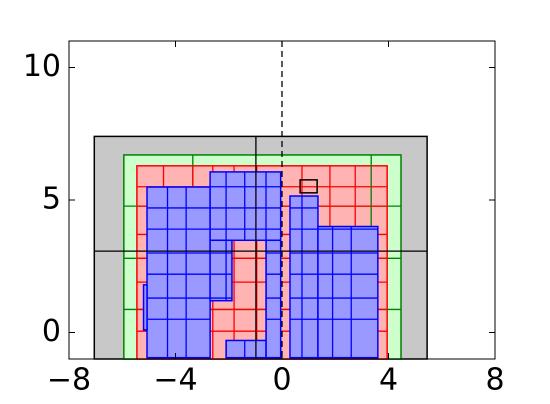 This screenshot has width=550, height=404. What do you see at coordinates (42, 66) in the screenshot?
I see `y-tick-label: 10` at bounding box center [42, 66].